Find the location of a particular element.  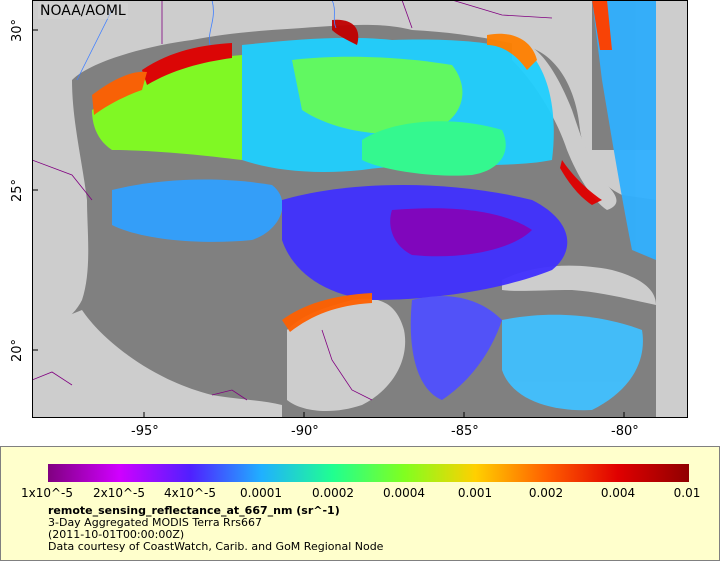

org-label: NOAA/AOML is located at coordinates (83, 11).